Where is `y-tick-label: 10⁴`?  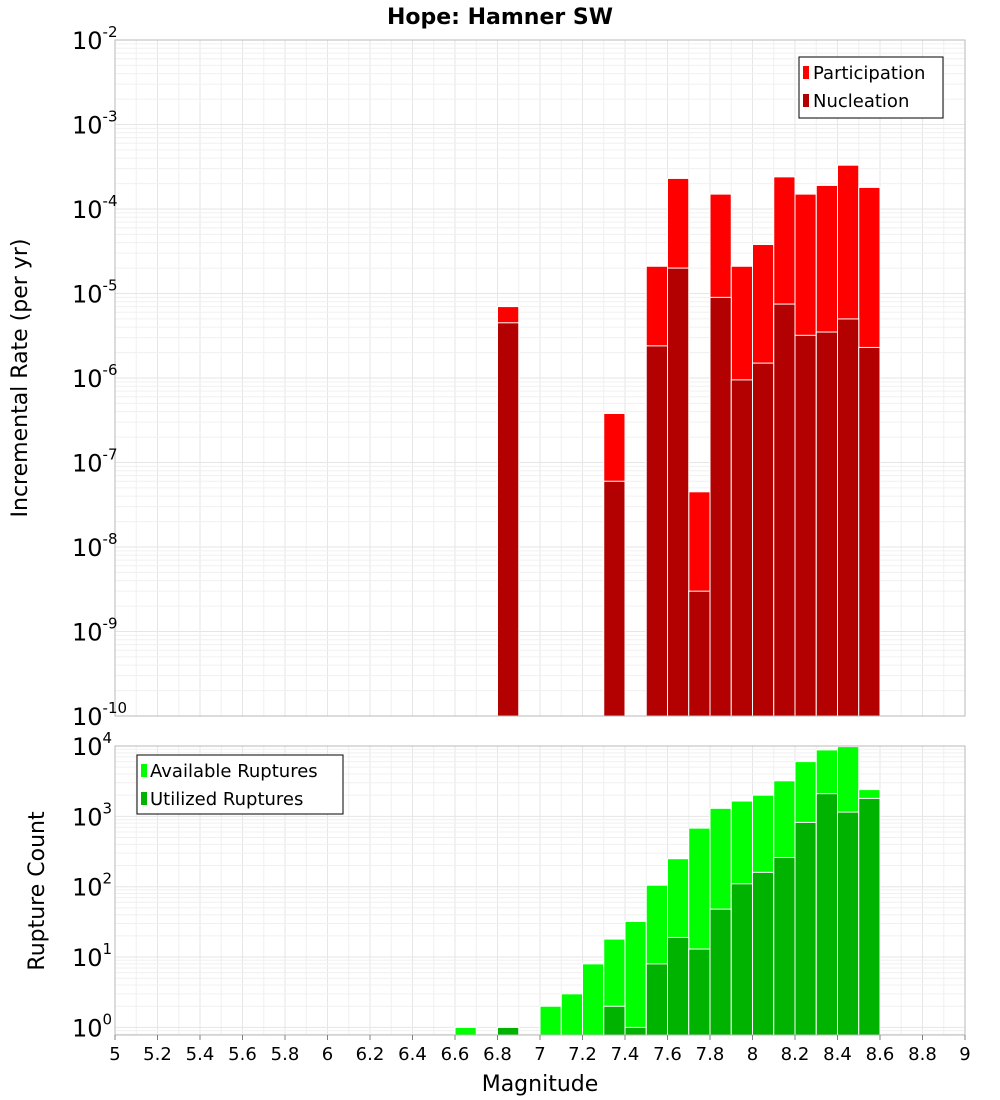
y-tick-label: 10⁴ is located at coordinates (92, 745).